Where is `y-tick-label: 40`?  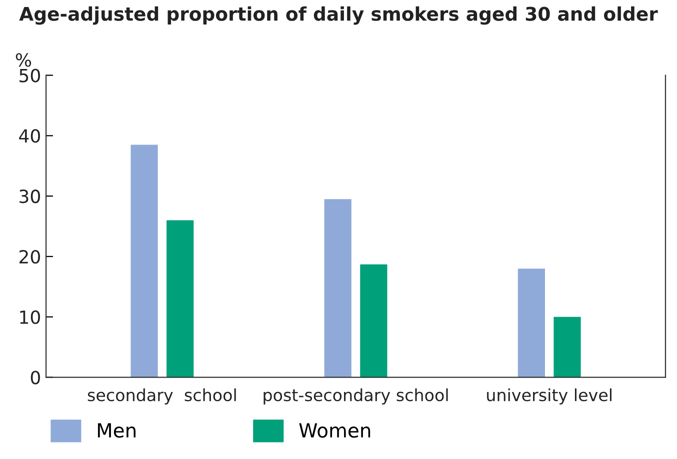 y-tick-label: 40 is located at coordinates (29, 136).